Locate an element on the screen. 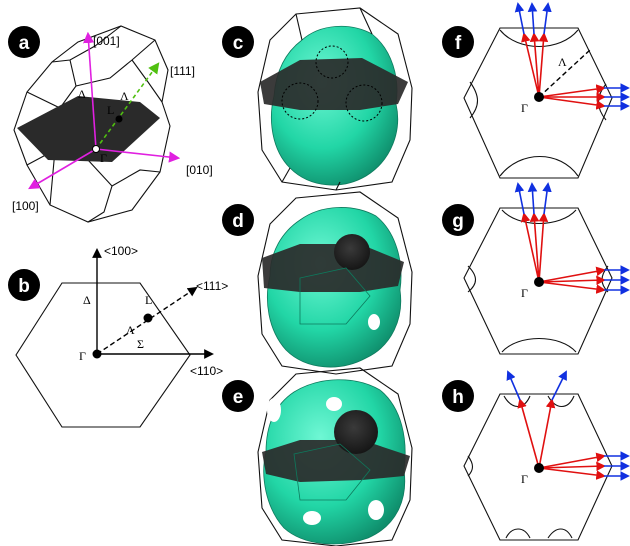 The height and width of the screenshot is (546, 630). panel-b: b <100> <111> <110> Γ L Δ Λ Σ is located at coordinates (118, 336).